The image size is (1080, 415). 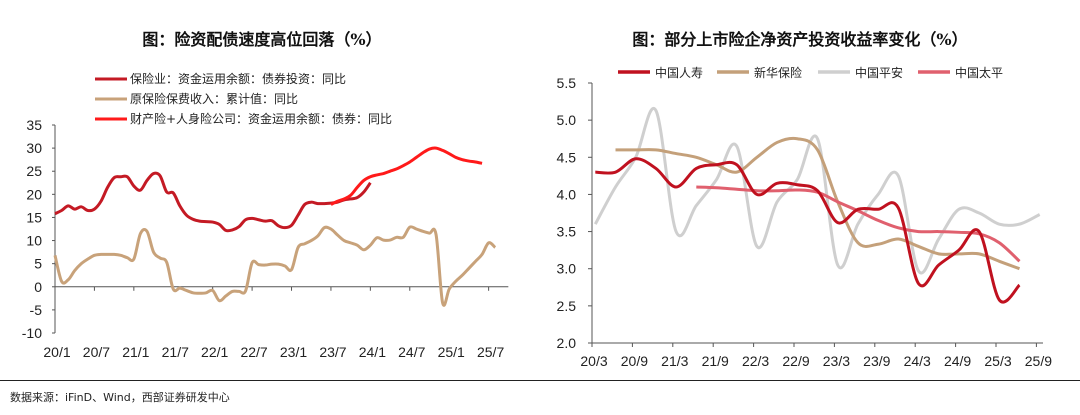 What do you see at coordinates (567, 343) in the screenshot?
I see `right-y-tick-label: 2.0` at bounding box center [567, 343].